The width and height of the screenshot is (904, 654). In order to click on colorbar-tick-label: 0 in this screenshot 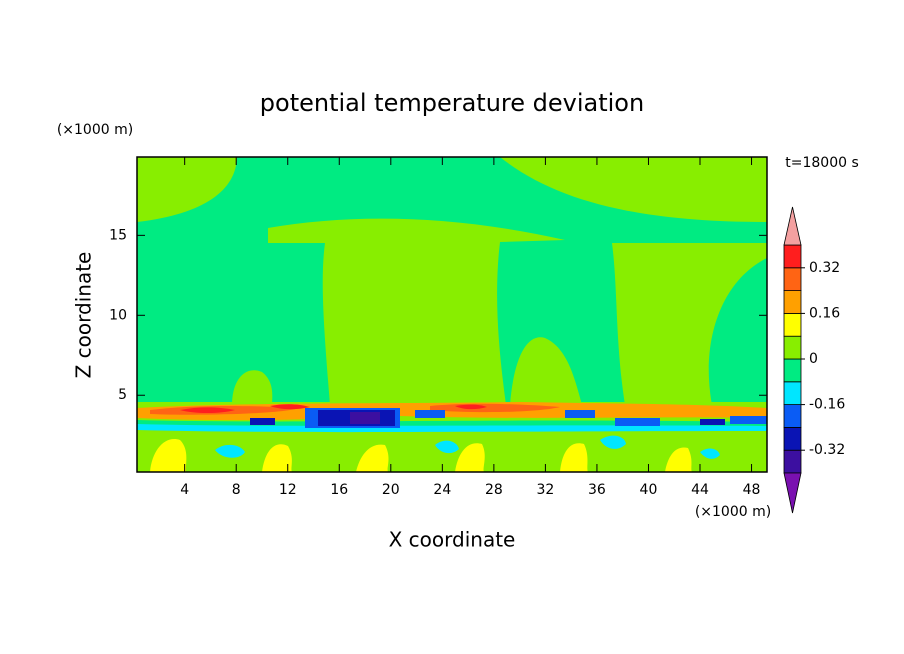, I will do `click(813, 359)`.